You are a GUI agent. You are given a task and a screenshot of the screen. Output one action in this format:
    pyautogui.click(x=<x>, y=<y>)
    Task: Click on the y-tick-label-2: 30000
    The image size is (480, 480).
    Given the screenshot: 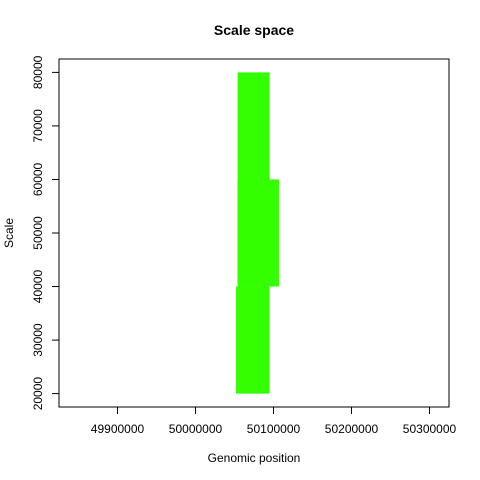 What is the action you would take?
    pyautogui.click(x=38, y=340)
    